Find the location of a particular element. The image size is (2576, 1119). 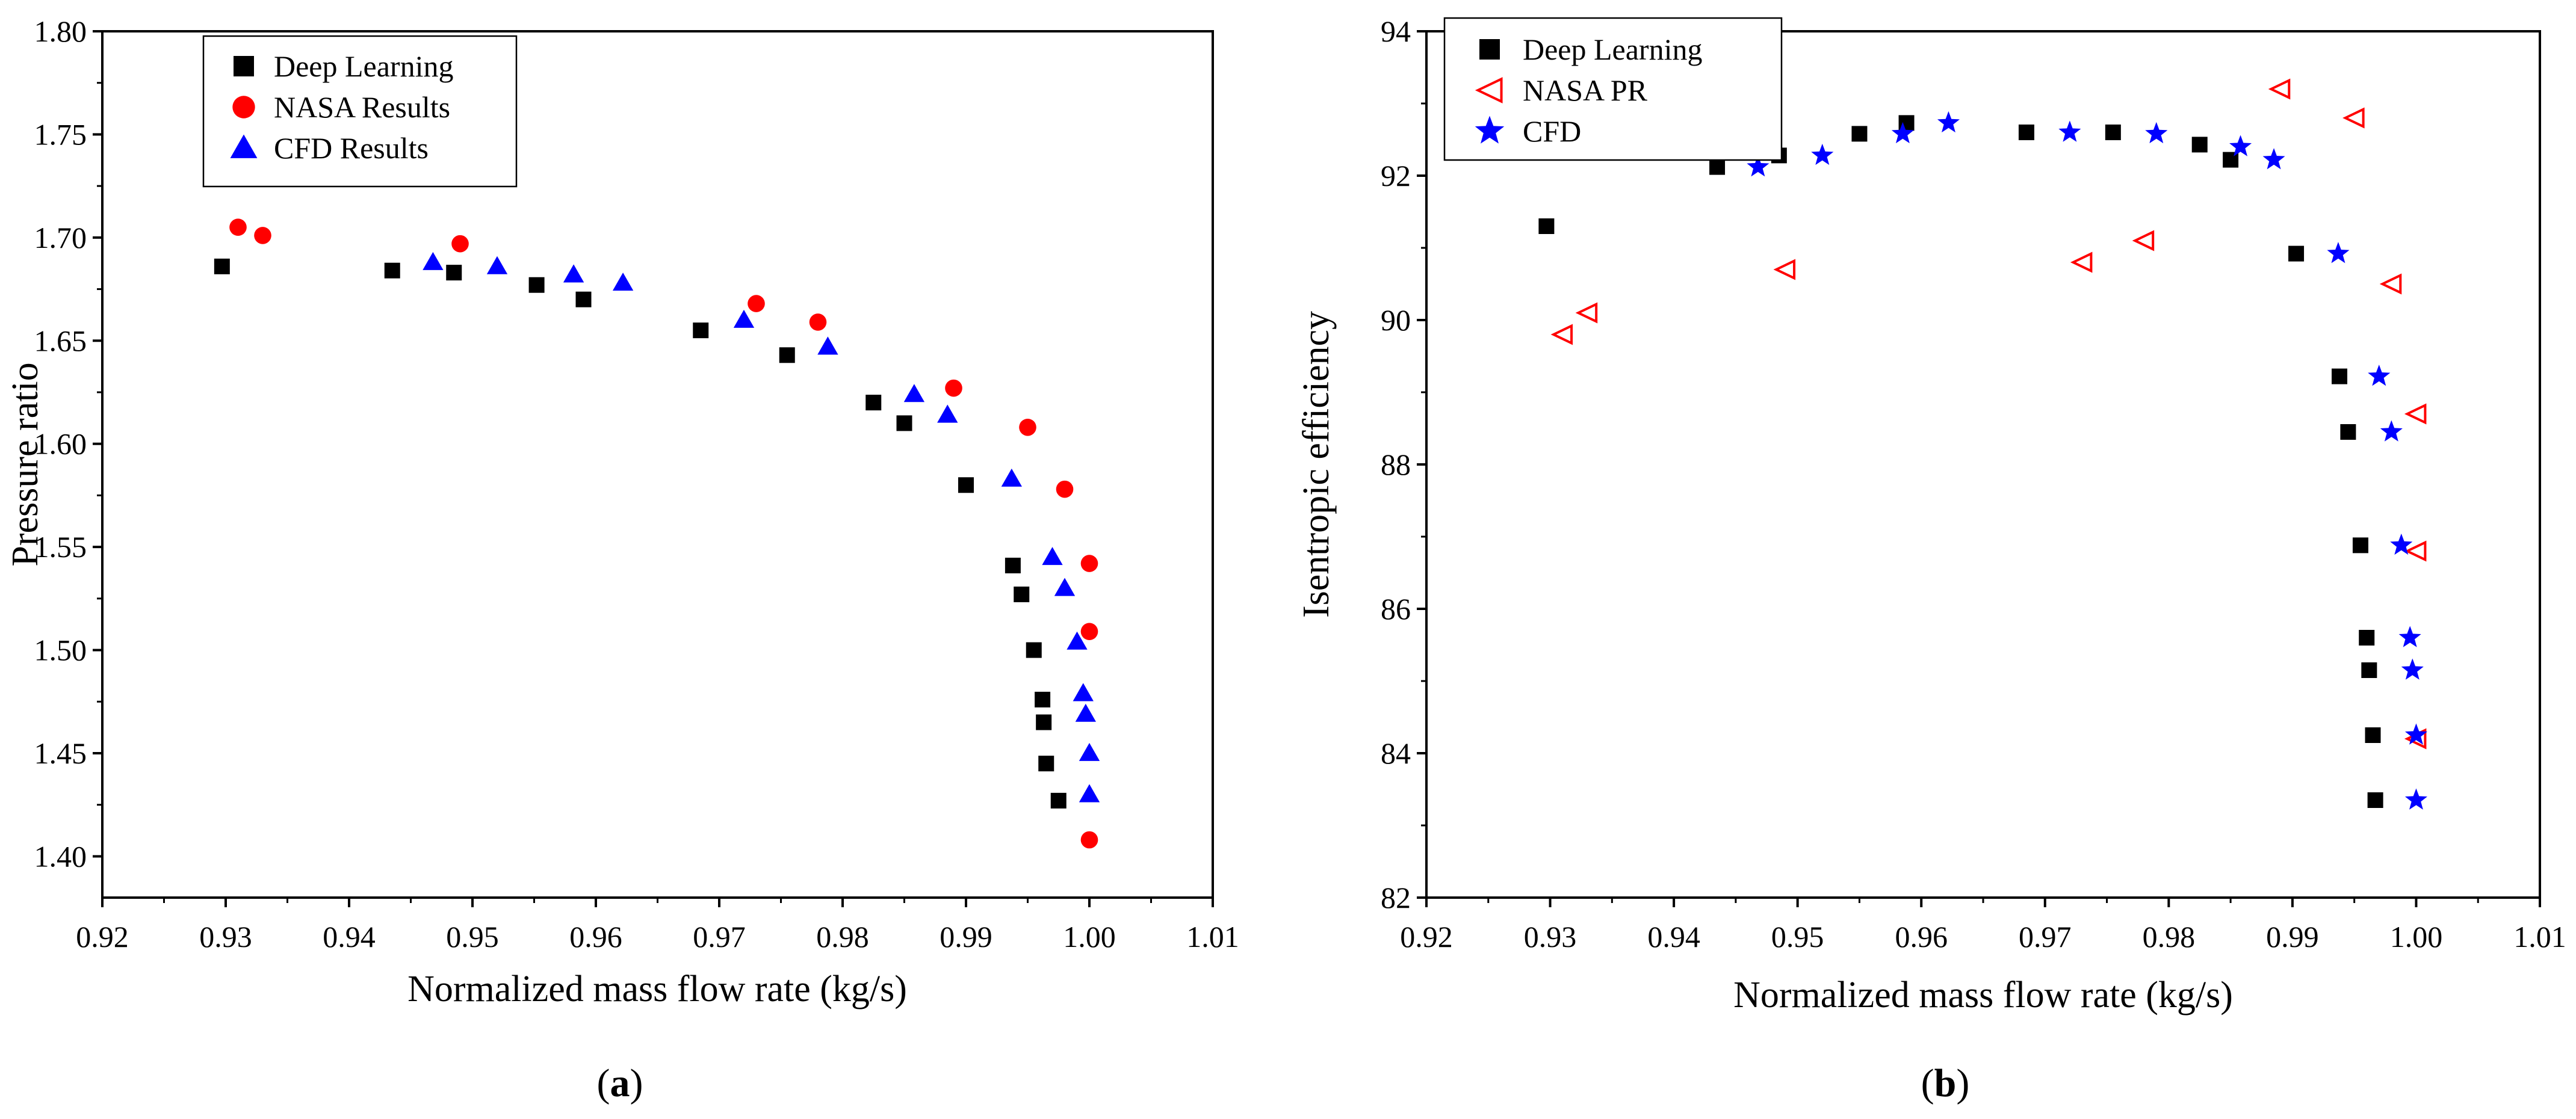

legend: Deep Learning NASA Results CFD Results is located at coordinates (360, 111).